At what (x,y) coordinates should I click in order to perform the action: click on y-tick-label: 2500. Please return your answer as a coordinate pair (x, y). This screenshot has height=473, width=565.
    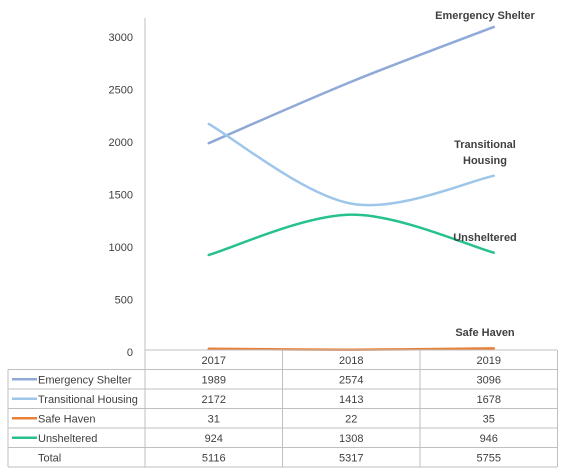
    Looking at the image, I should click on (121, 91).